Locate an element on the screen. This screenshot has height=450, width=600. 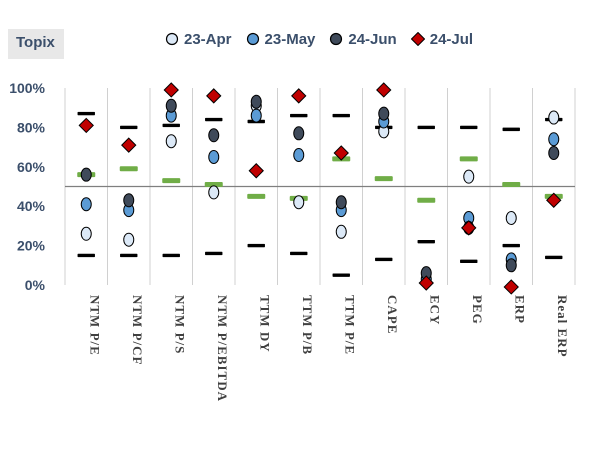
x-category-label: NTM P/E is located at coordinates (94, 325).